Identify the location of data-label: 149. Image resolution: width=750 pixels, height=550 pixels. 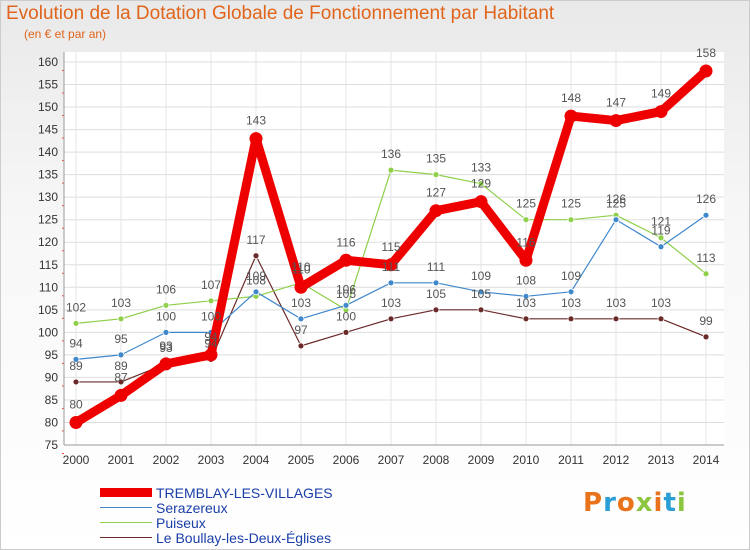
(661, 94).